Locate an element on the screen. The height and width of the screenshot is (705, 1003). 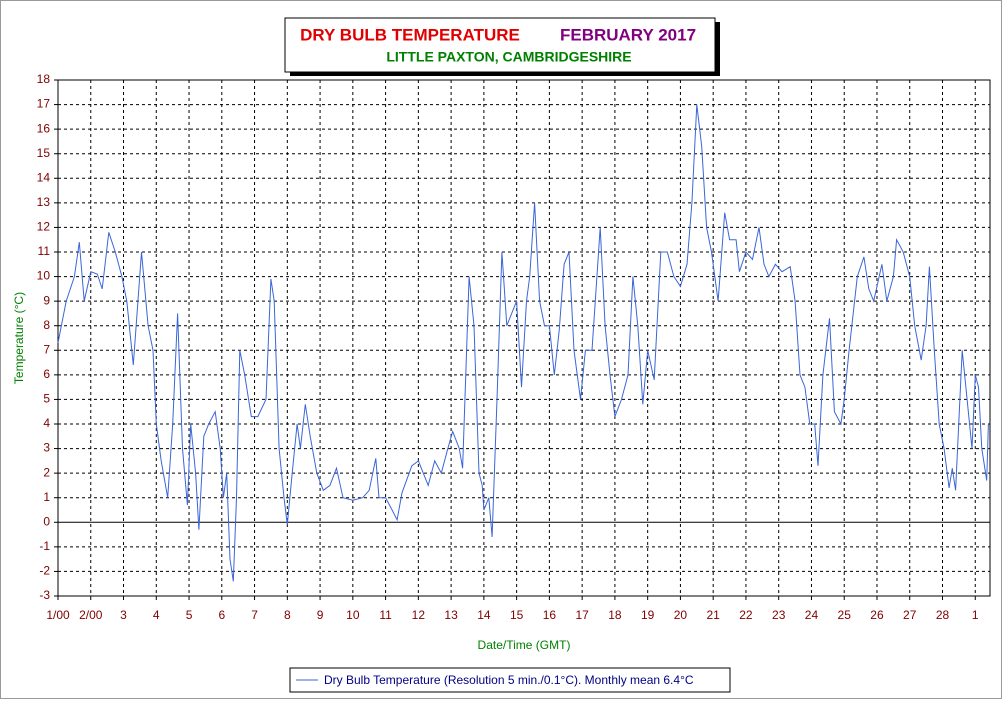
y-tick-label: 9 is located at coordinates (46, 300).